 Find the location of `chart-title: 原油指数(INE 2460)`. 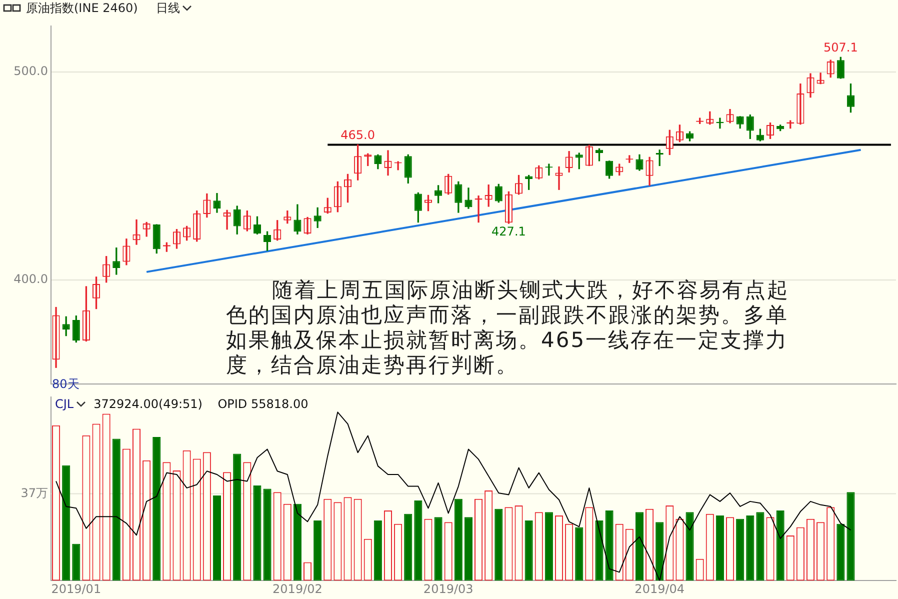

chart-title: 原油指数(INE 2460) is located at coordinates (82, 8).